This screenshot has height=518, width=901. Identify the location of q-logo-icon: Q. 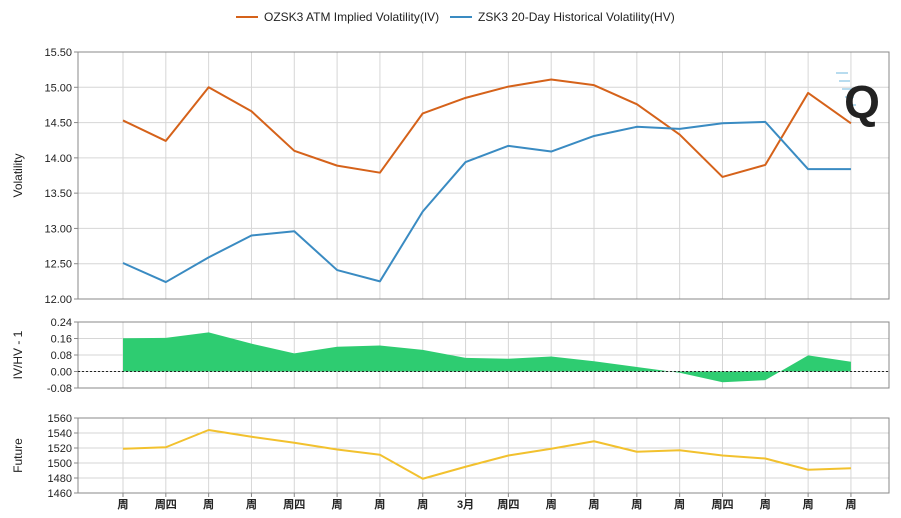
(858, 100).